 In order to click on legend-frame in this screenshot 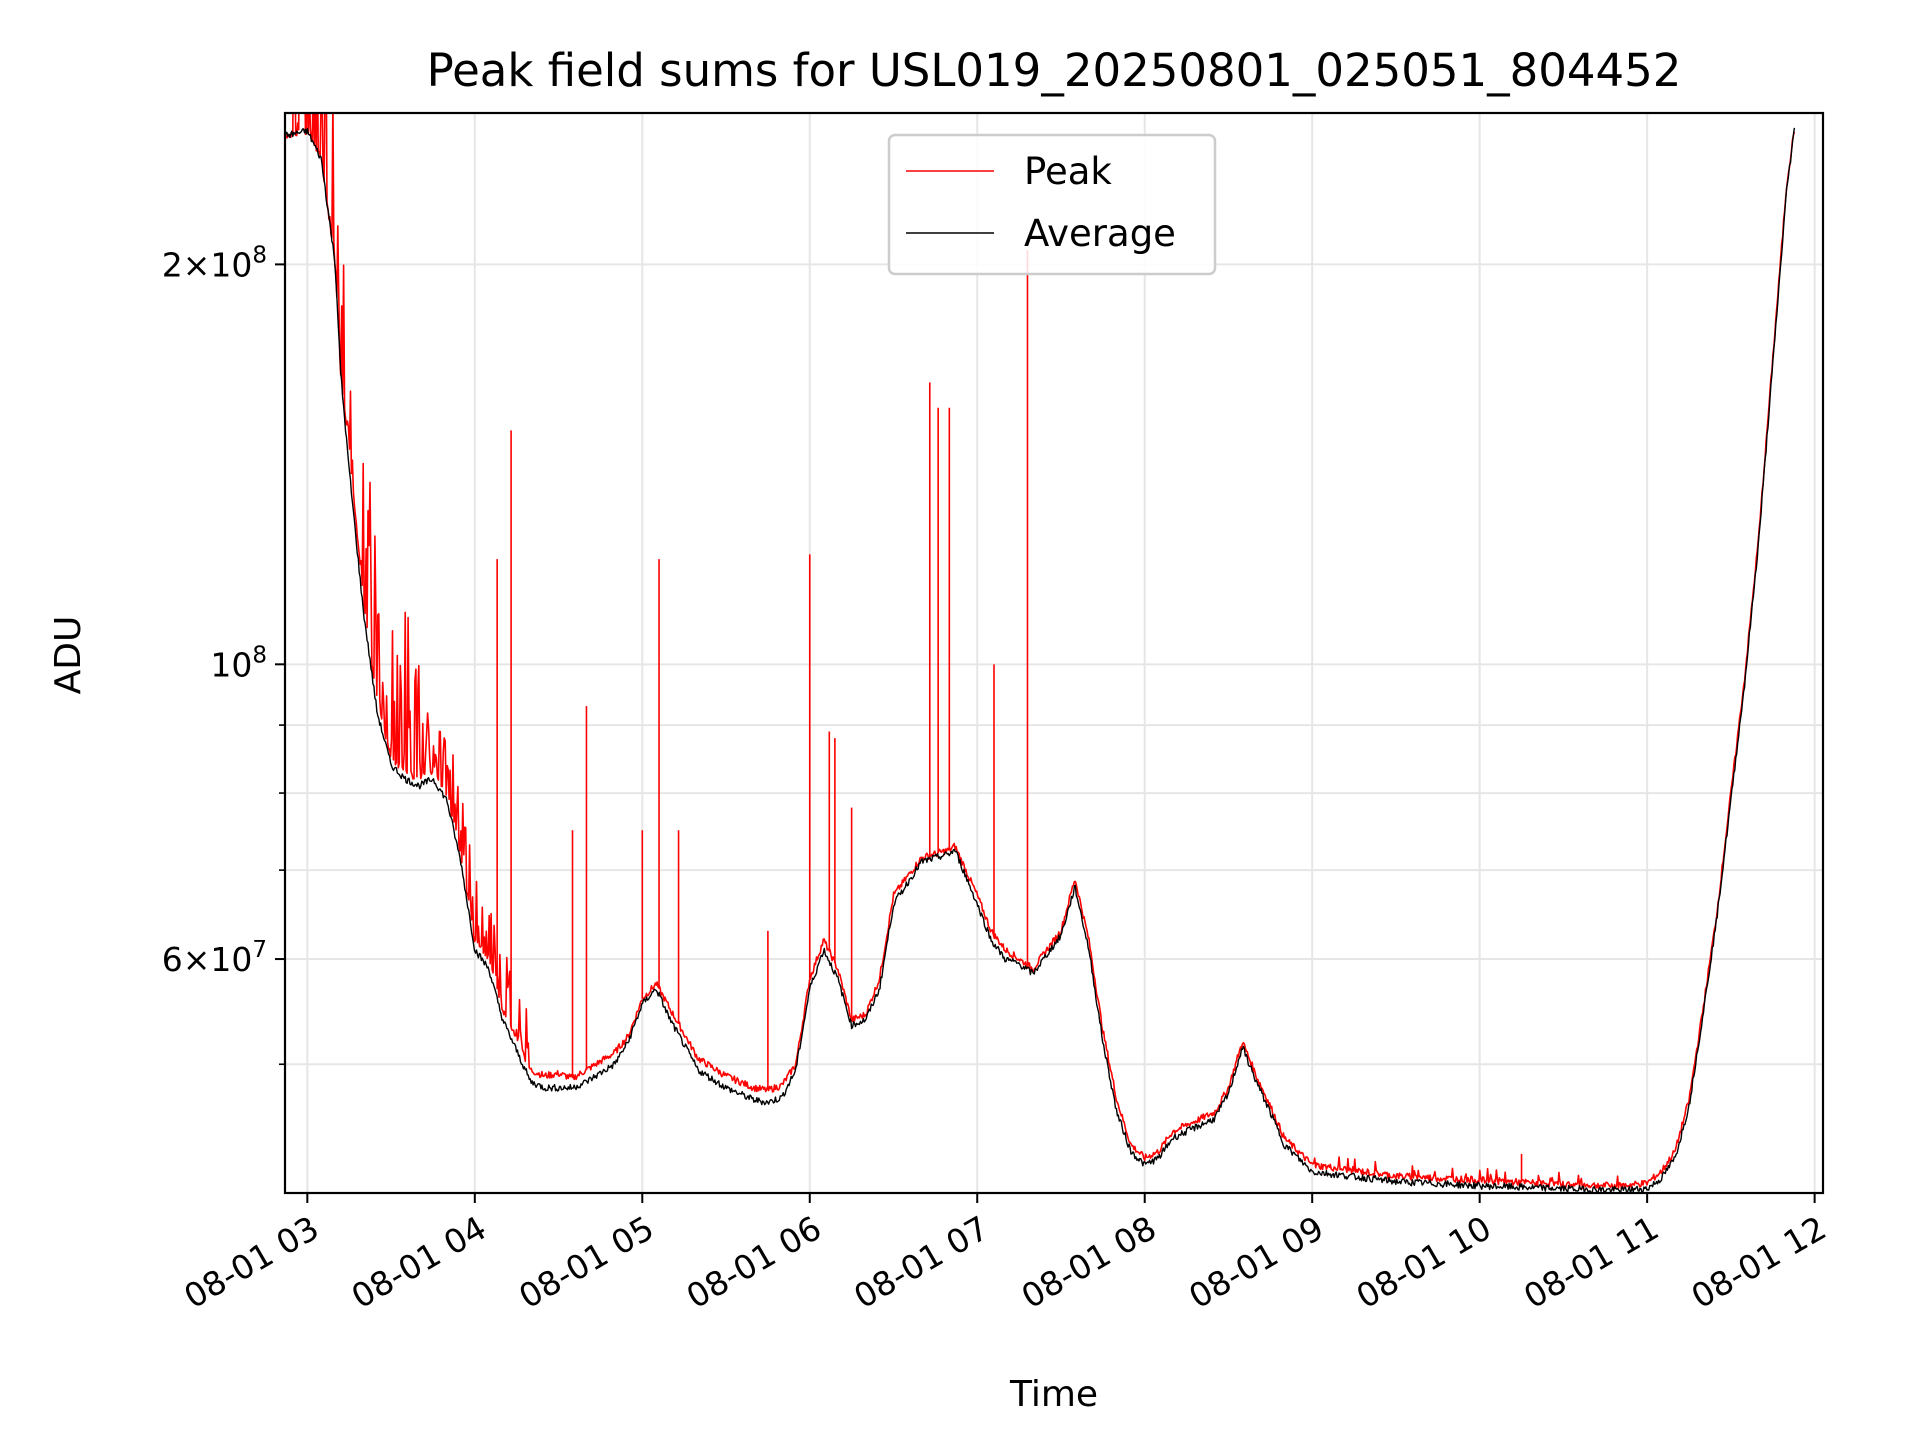, I will do `click(1052, 204)`.